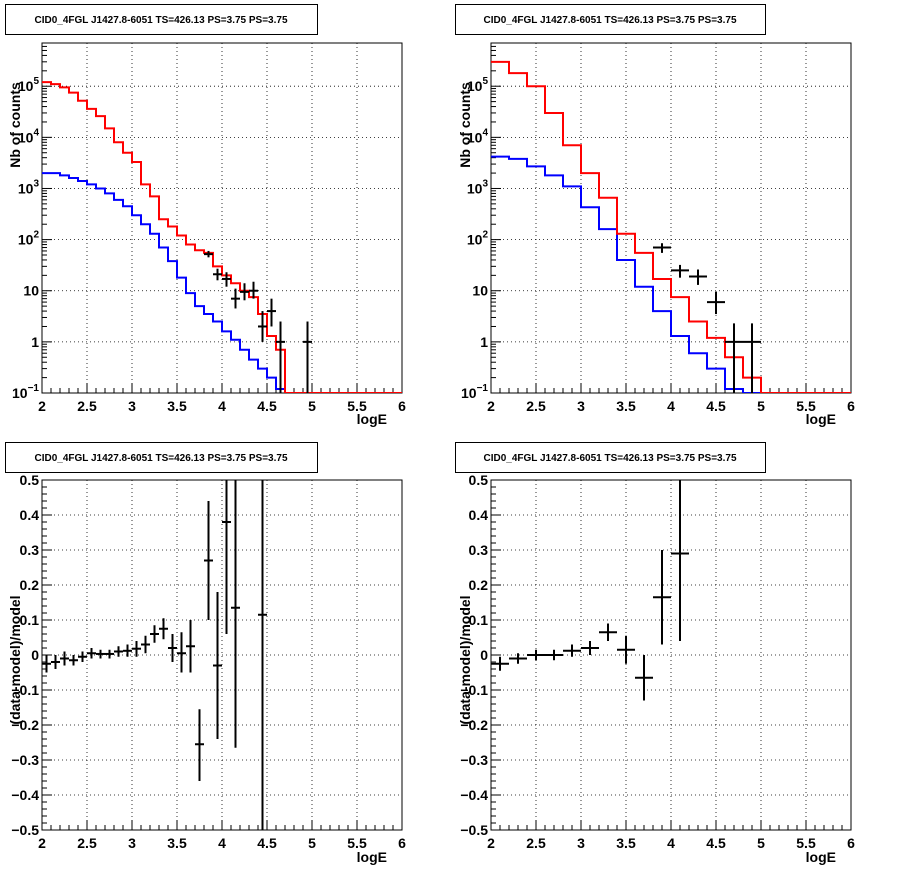 This screenshot has height=875, width=898. What do you see at coordinates (29, 187) in the screenshot?
I see `y-tick-label: 10³` at bounding box center [29, 187].